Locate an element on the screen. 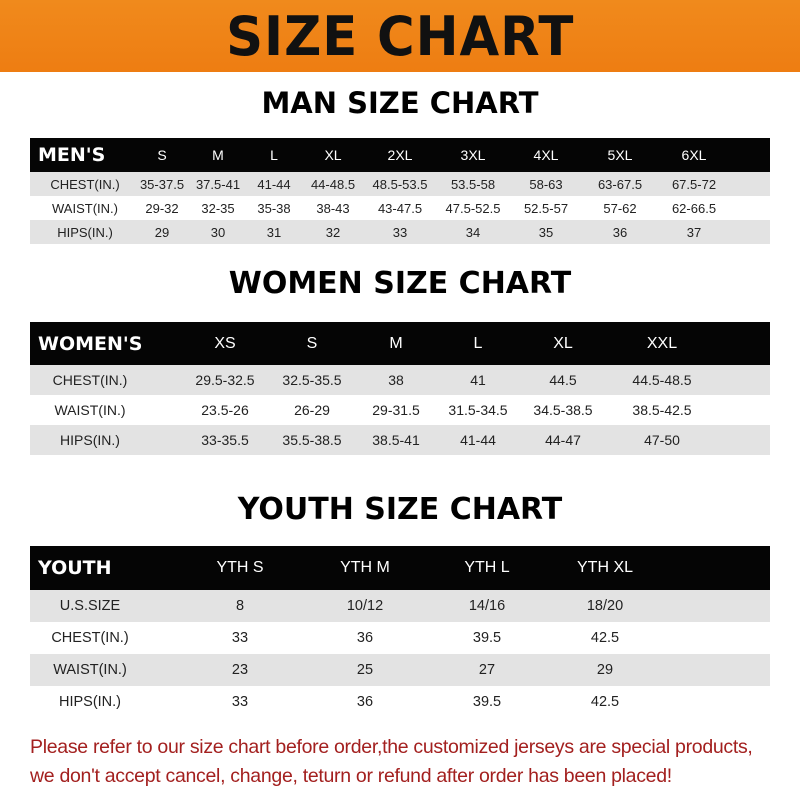 This screenshot has width=800, height=800. men-section-title: MAN SIZE CHART is located at coordinates (400, 103).